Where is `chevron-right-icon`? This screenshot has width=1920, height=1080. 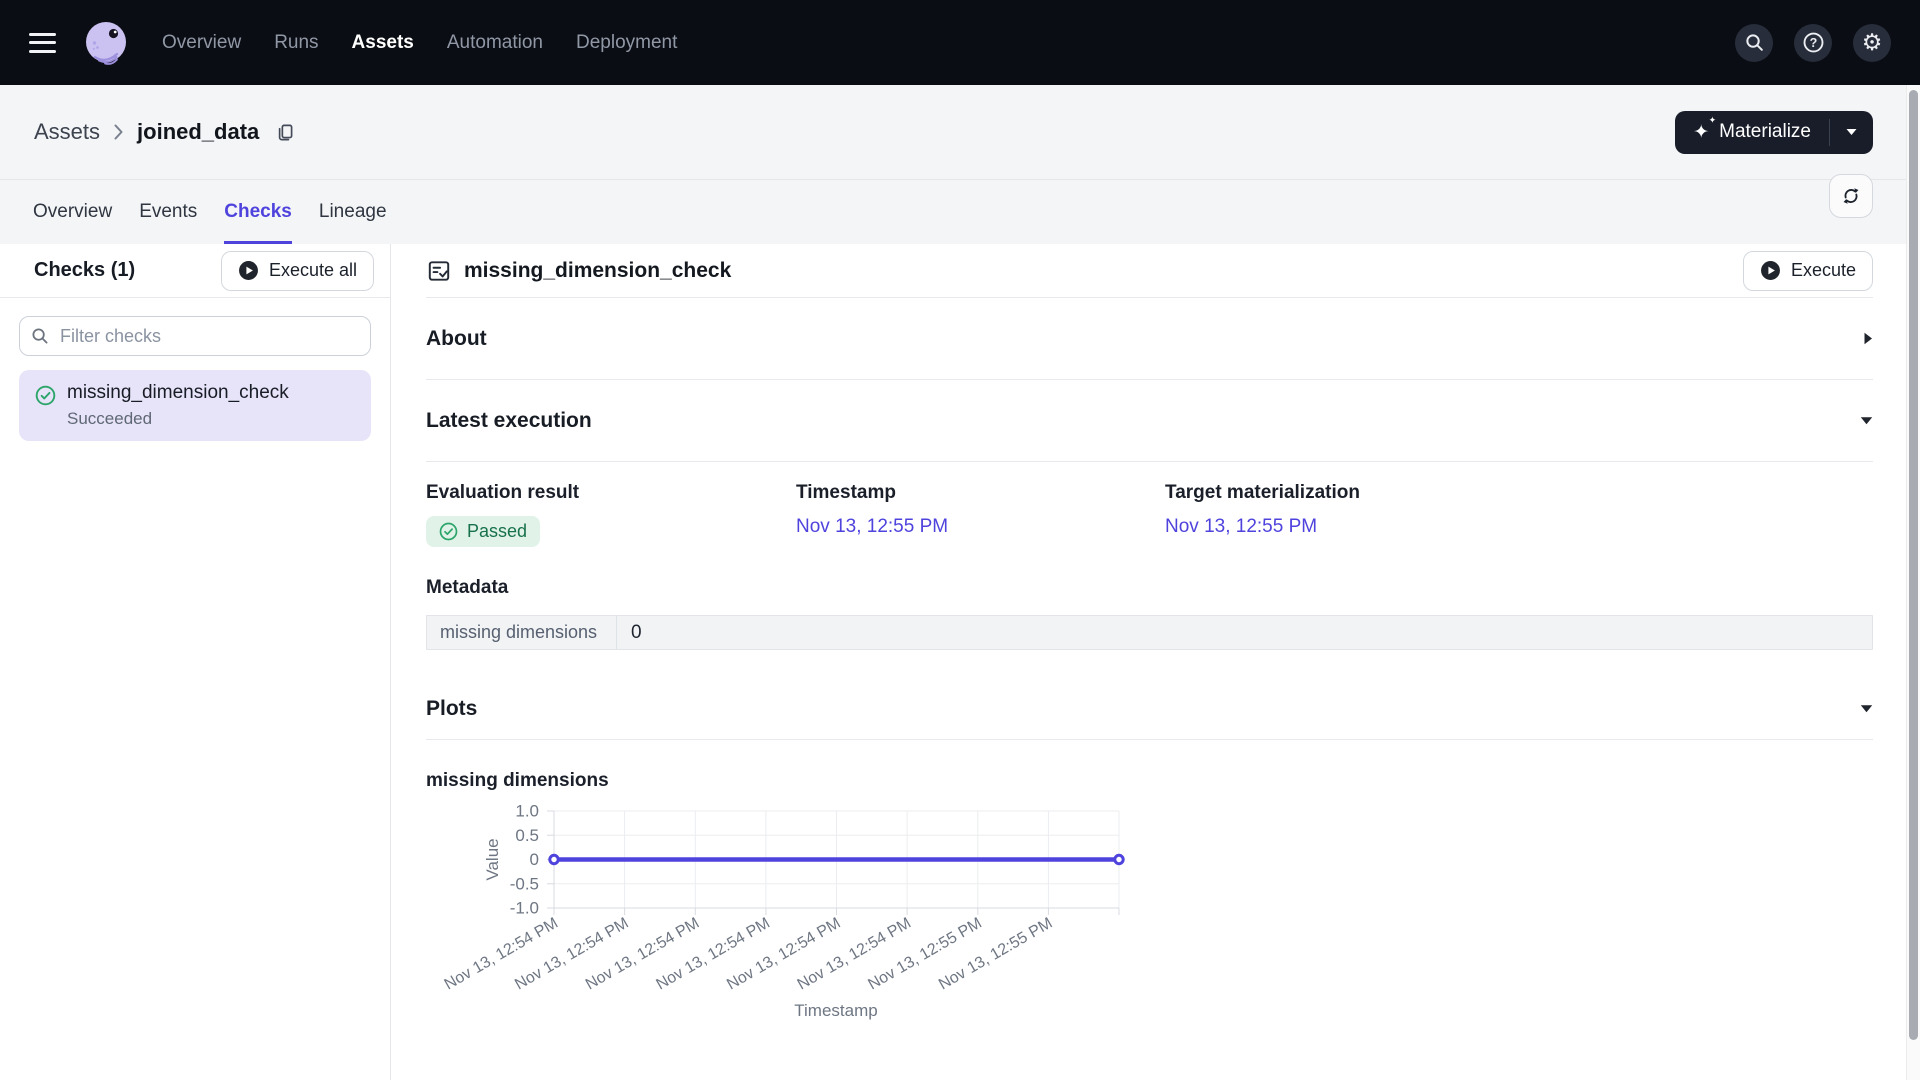 chevron-right-icon is located at coordinates (118, 132).